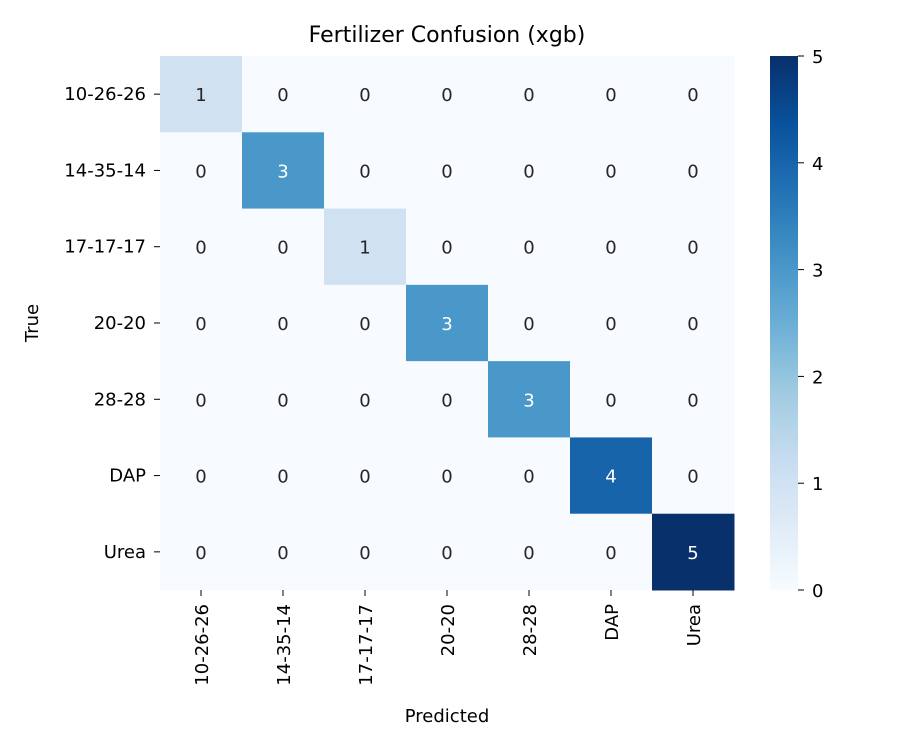  What do you see at coordinates (32, 323) in the screenshot?
I see `y-axis-title: True` at bounding box center [32, 323].